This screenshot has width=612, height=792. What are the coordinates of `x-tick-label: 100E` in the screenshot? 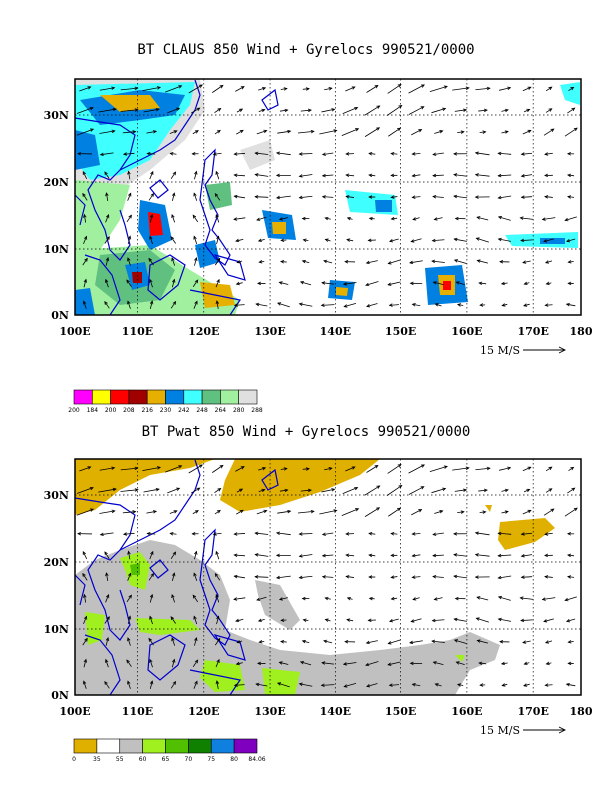 It's located at (74, 711).